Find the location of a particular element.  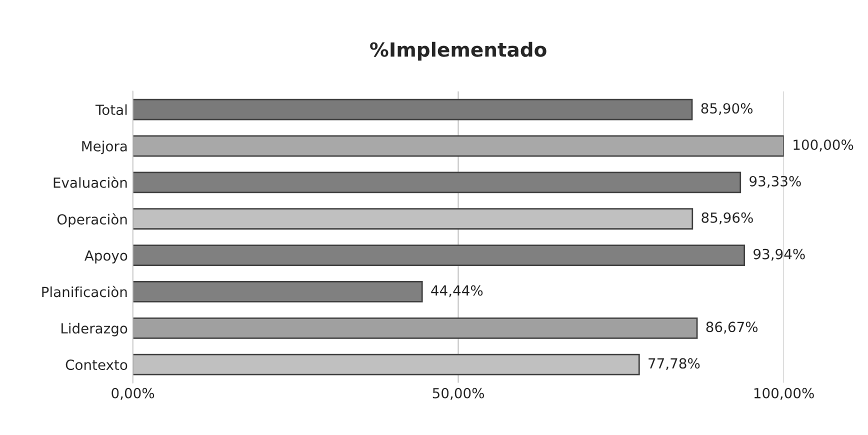

data-label: 100,00% is located at coordinates (824, 146).